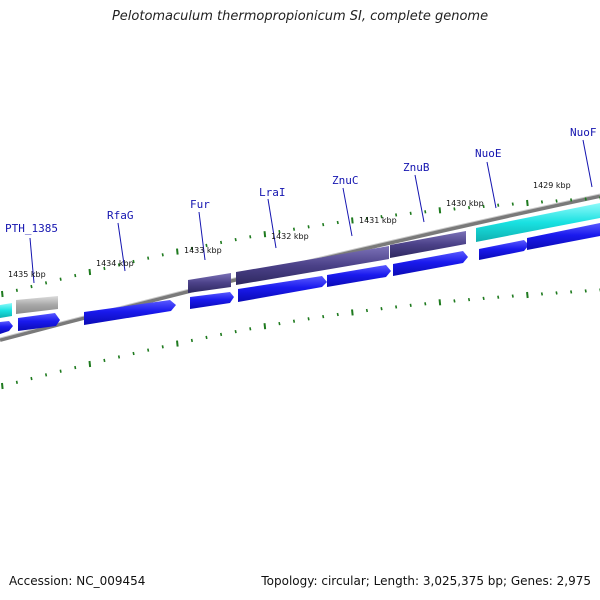 This screenshot has width=600, height=600. I want to click on gene-label-lrai: LraI, so click(272, 192).